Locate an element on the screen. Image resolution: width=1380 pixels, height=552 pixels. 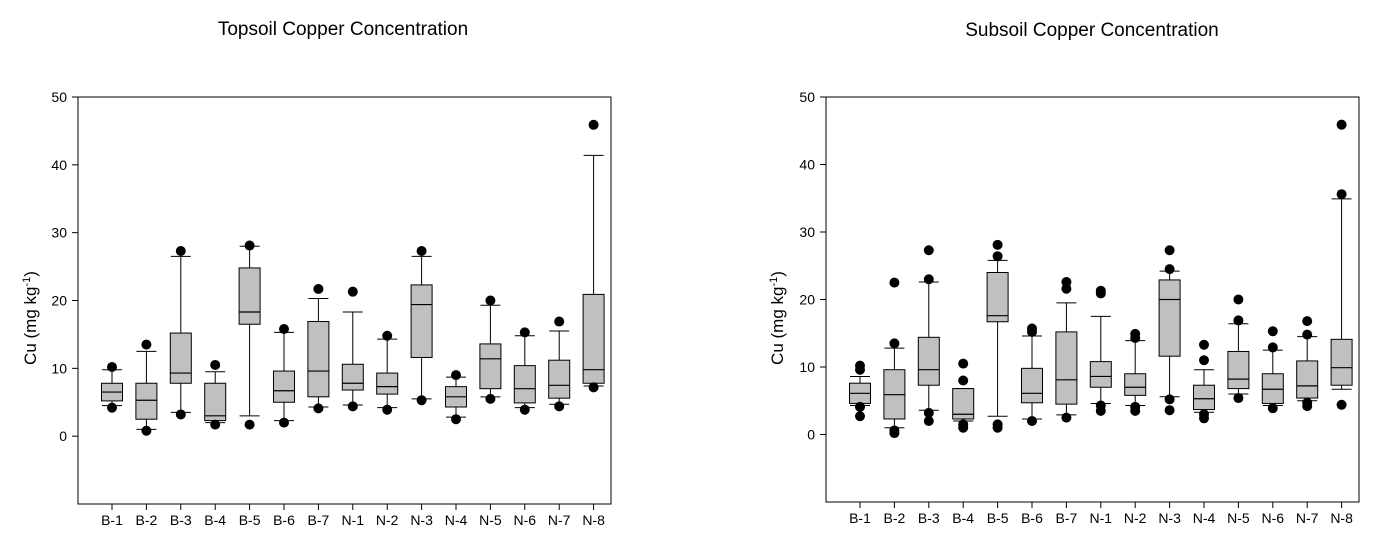
x-tick-label: B-5 is located at coordinates (250, 520).